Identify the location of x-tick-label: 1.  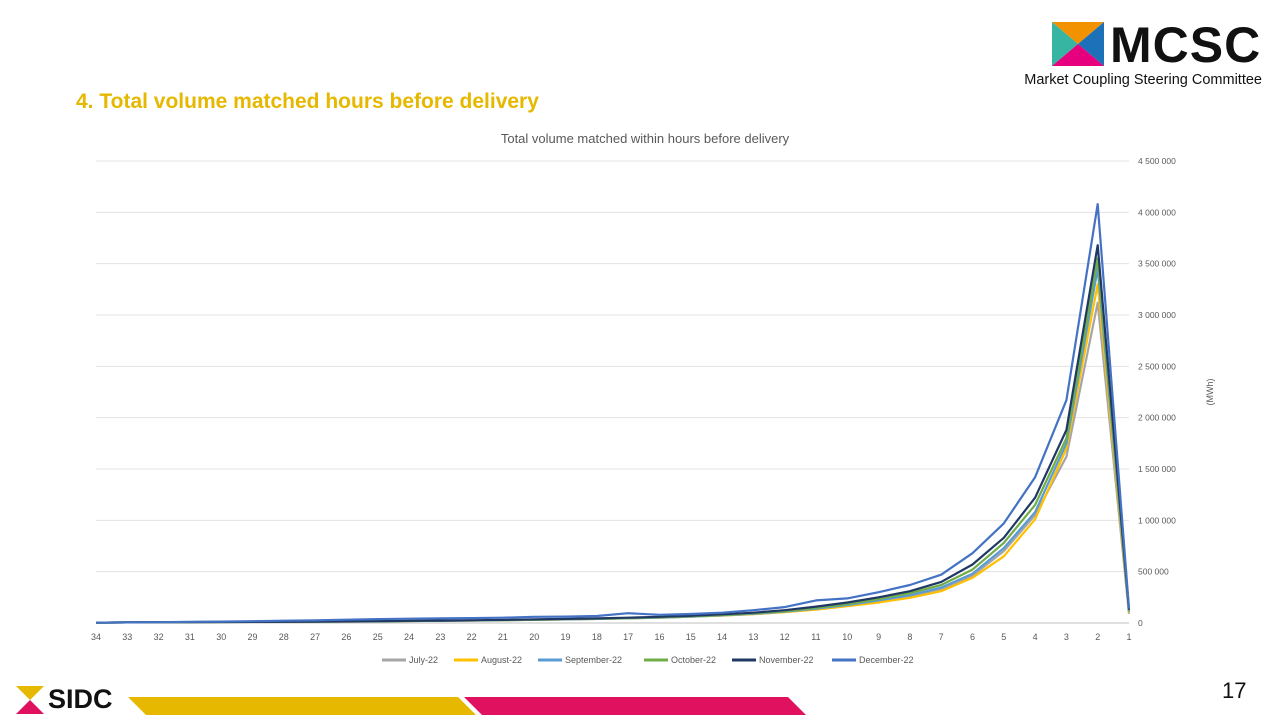
(1128, 637).